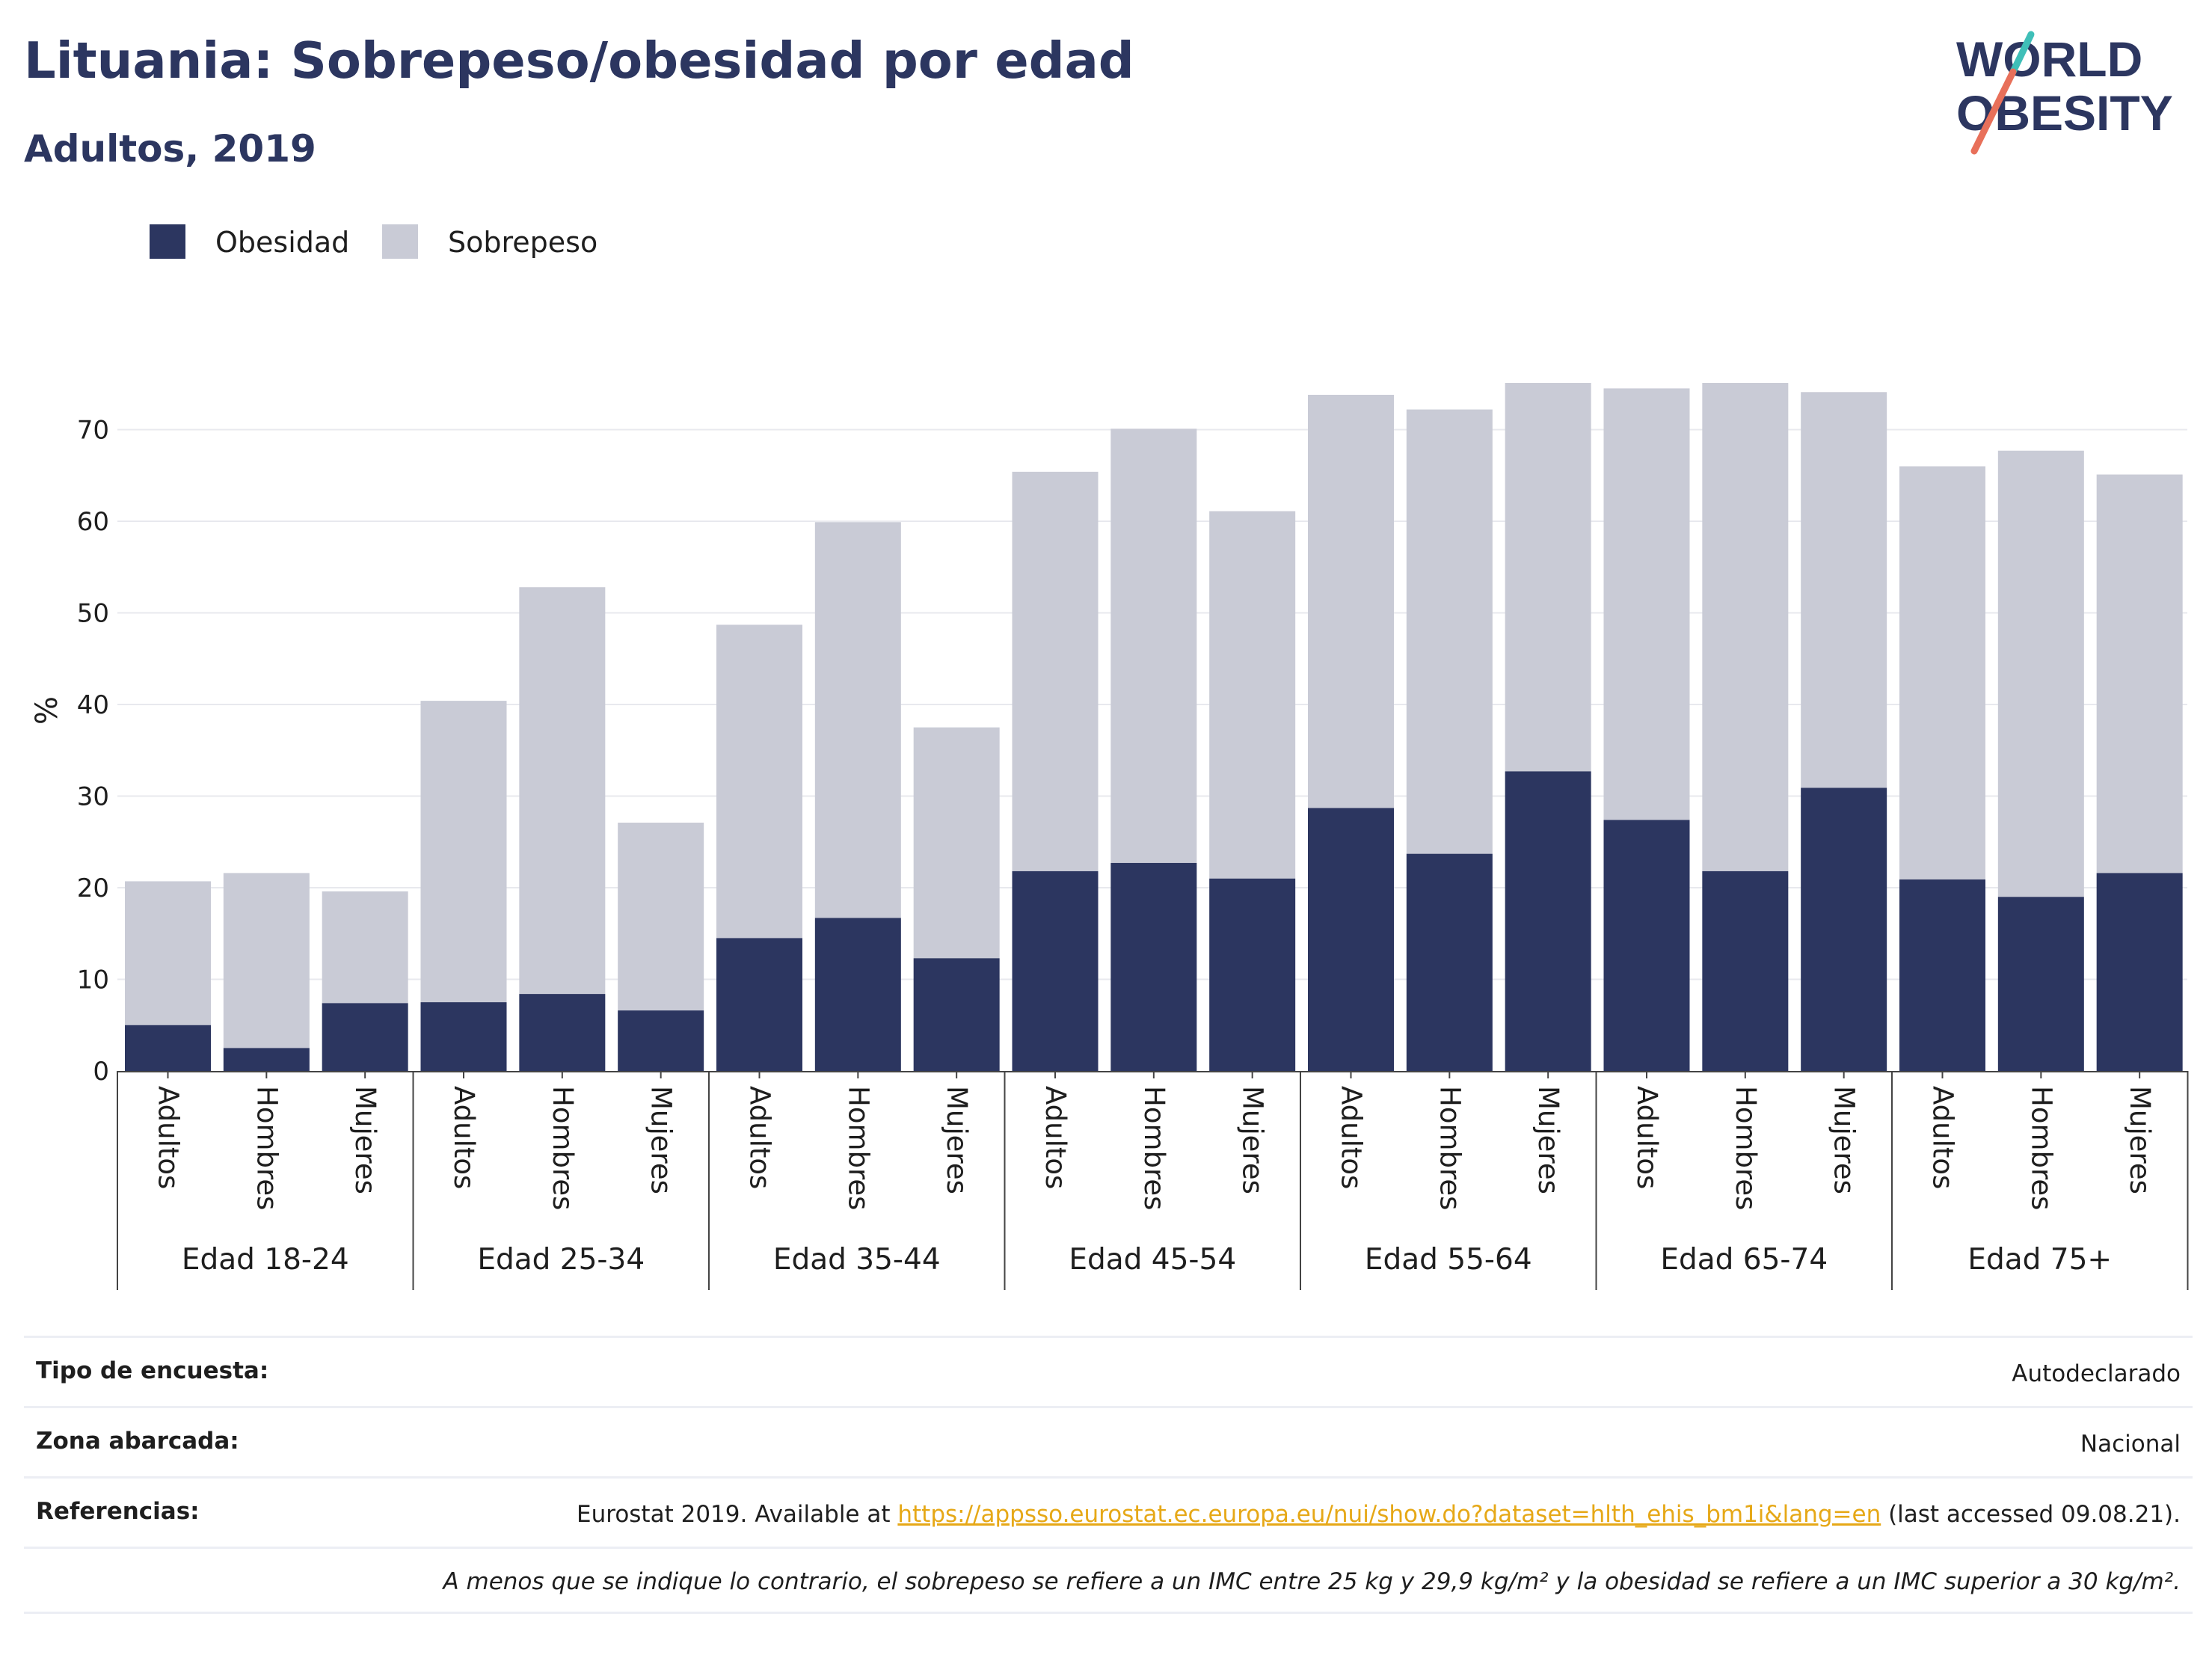  Describe the element at coordinates (2096, 1373) in the screenshot. I see `info-value: Autodeclarado` at that location.